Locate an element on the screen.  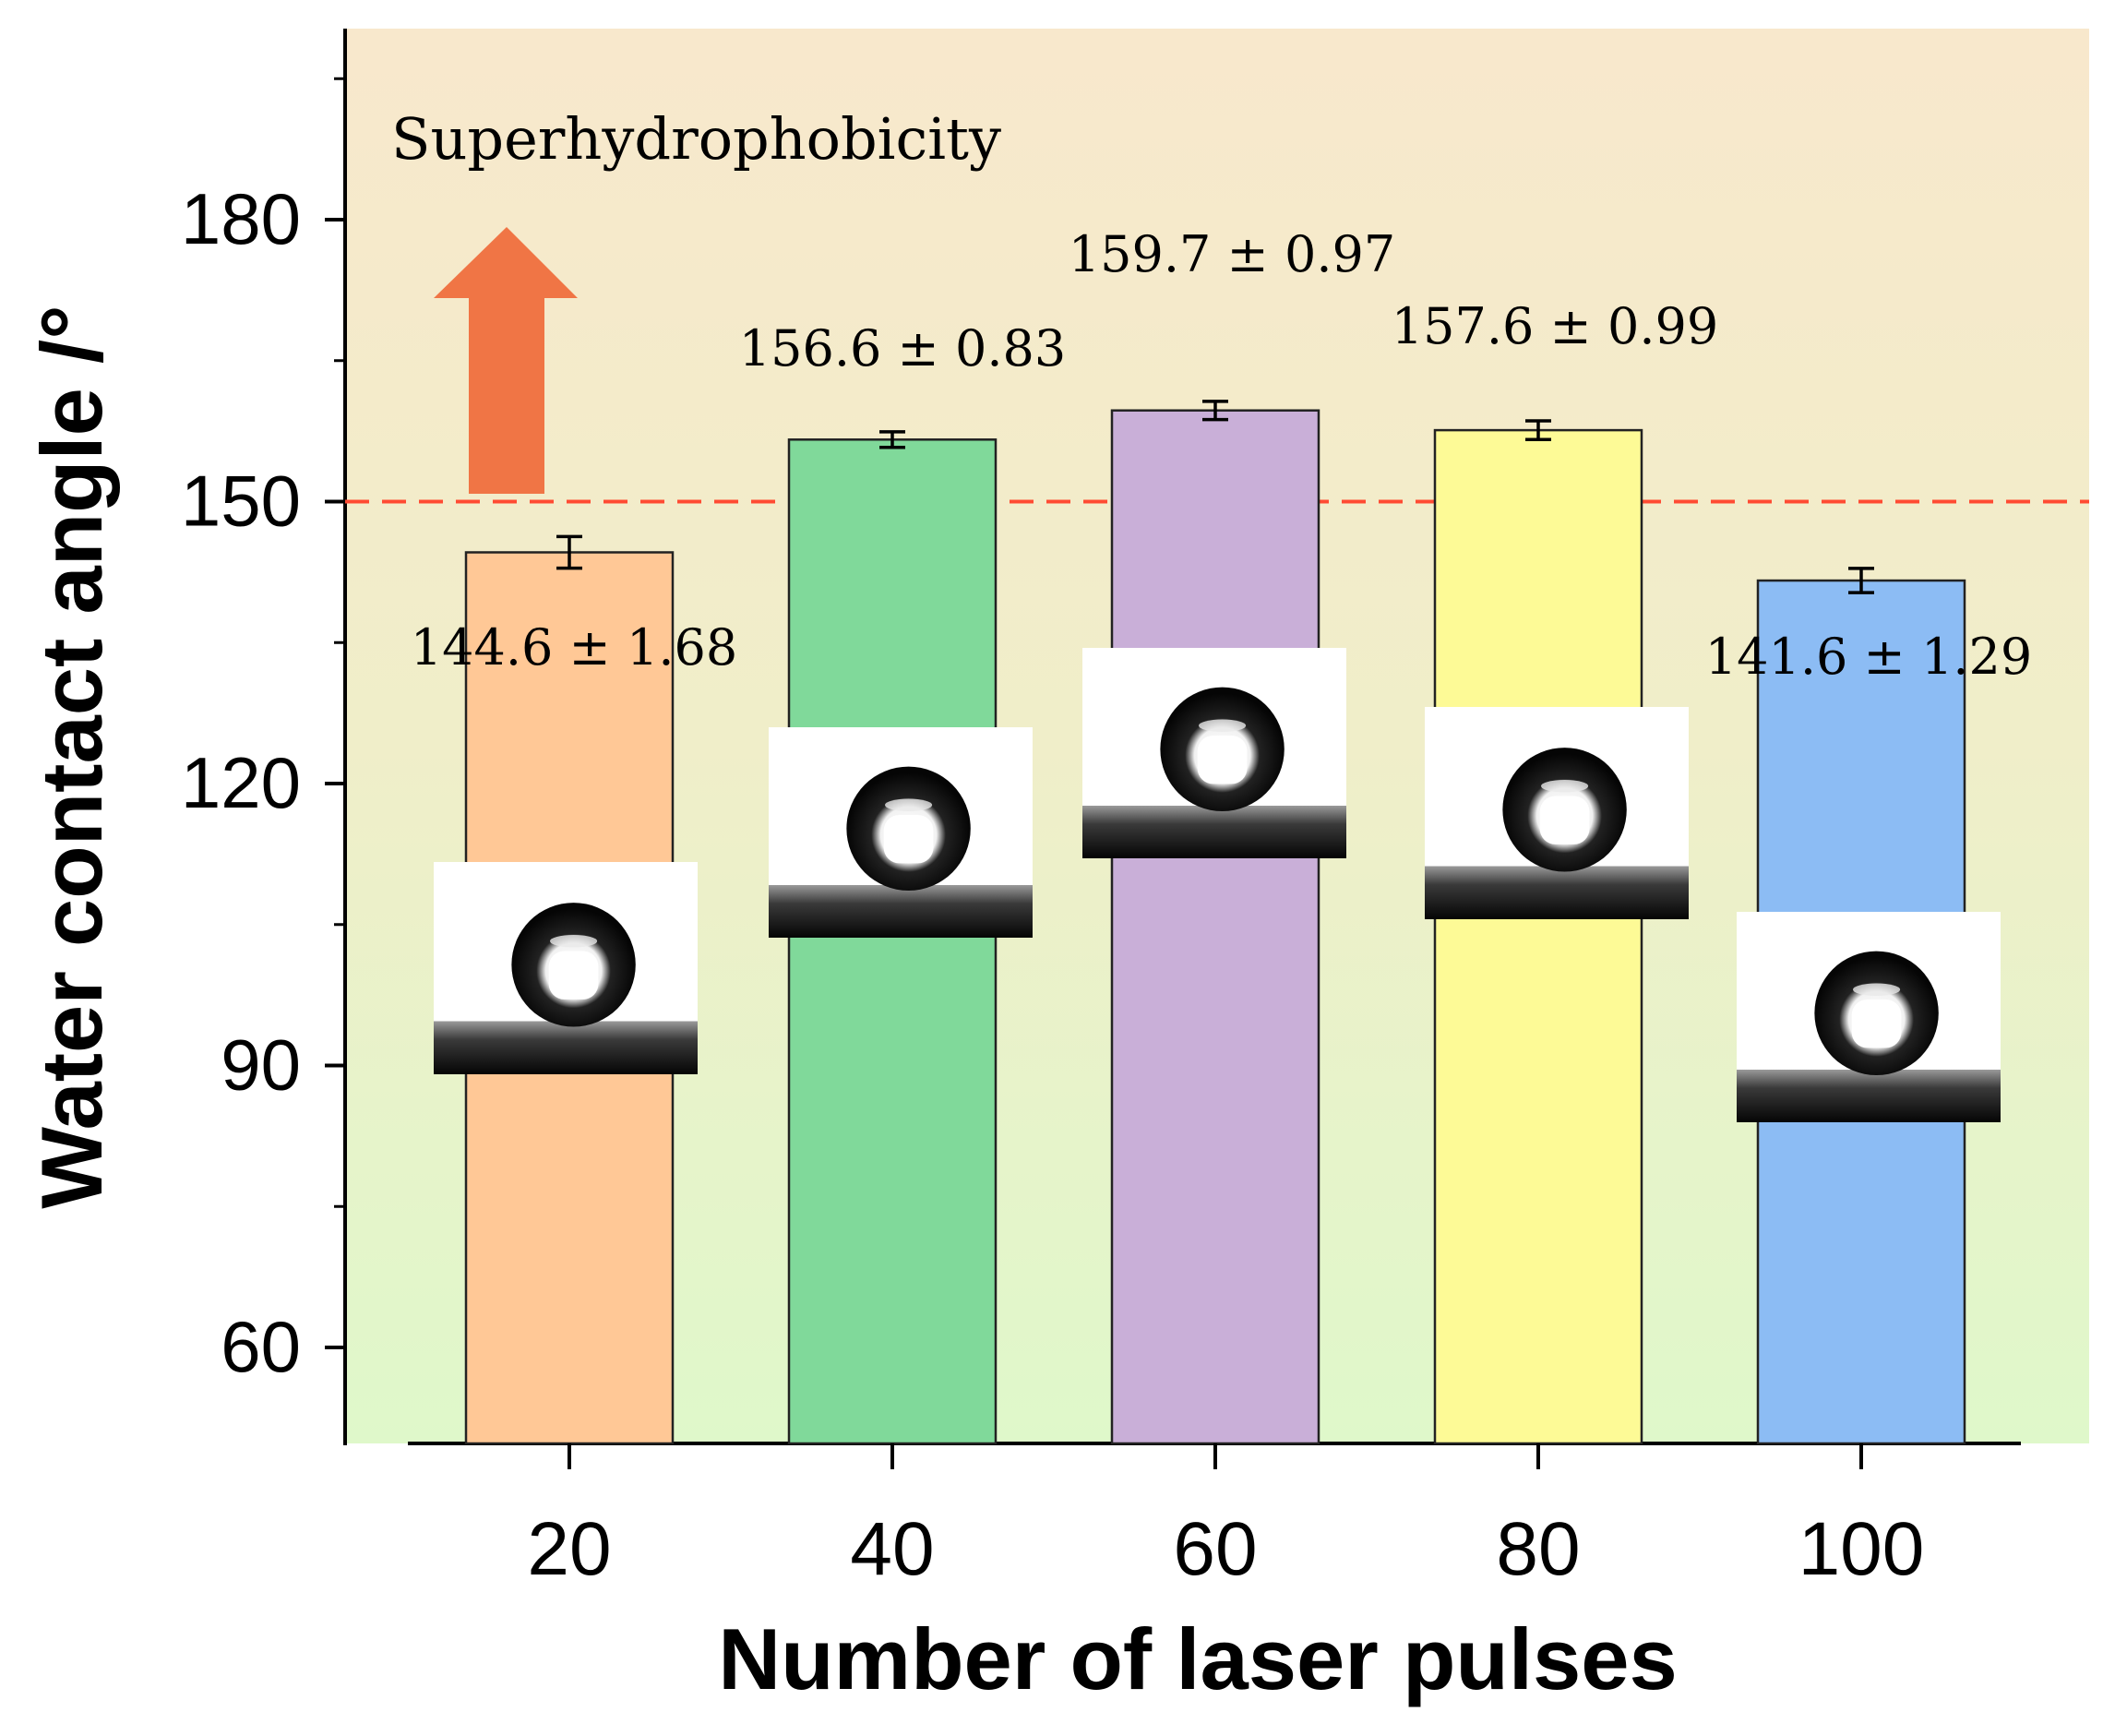
value-label: 156.6 ± 0.83 is located at coordinates (903, 348).